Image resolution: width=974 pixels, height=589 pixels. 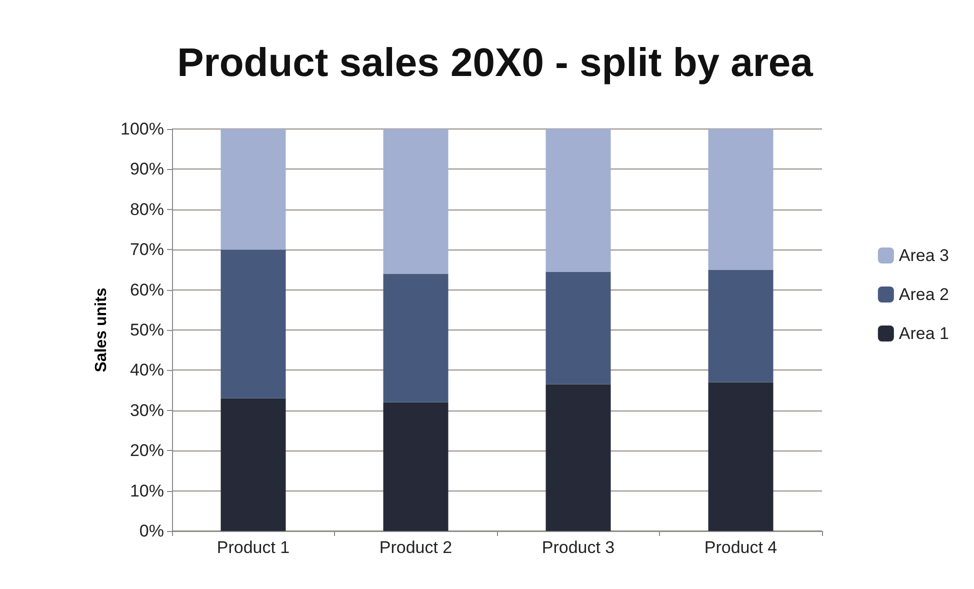 I want to click on legend-label: Area 3, so click(x=924, y=255).